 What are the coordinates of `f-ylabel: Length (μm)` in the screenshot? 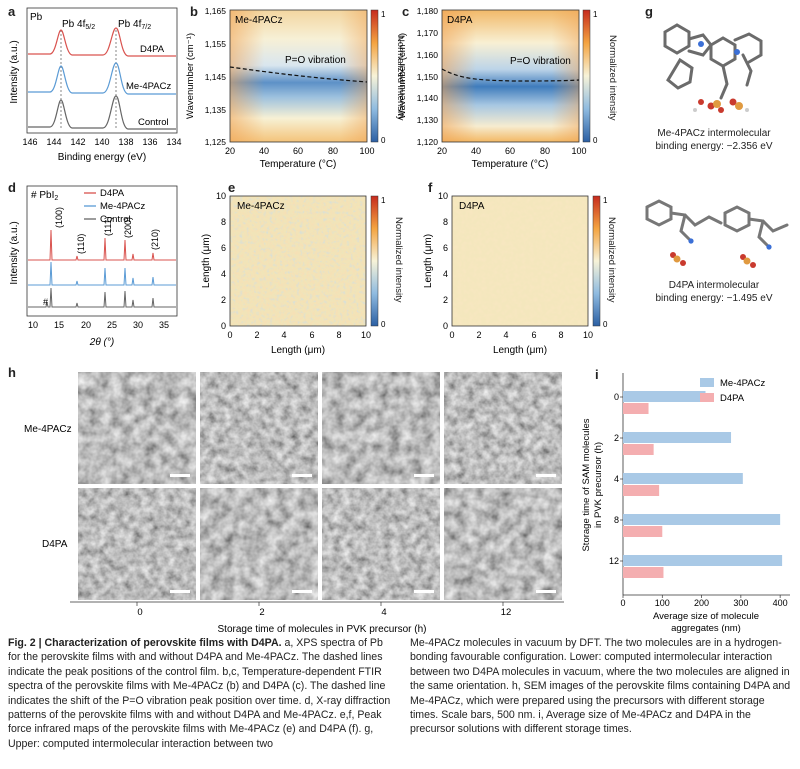 It's located at (428, 261).